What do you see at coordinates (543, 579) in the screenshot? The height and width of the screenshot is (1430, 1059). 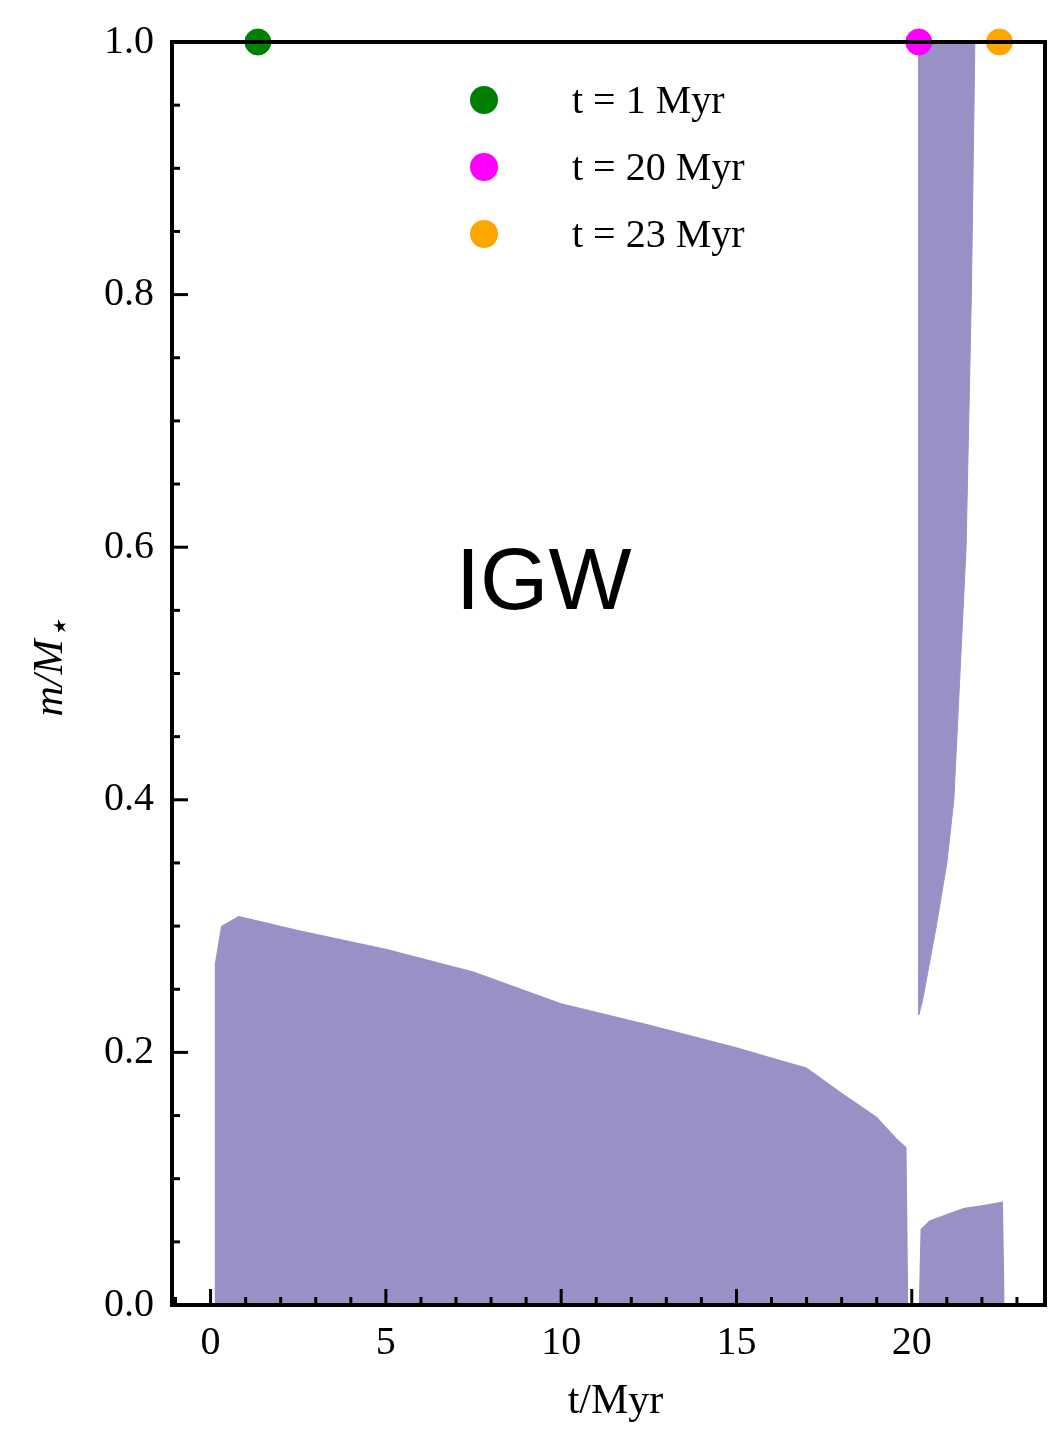 I see `annotation: IGW` at bounding box center [543, 579].